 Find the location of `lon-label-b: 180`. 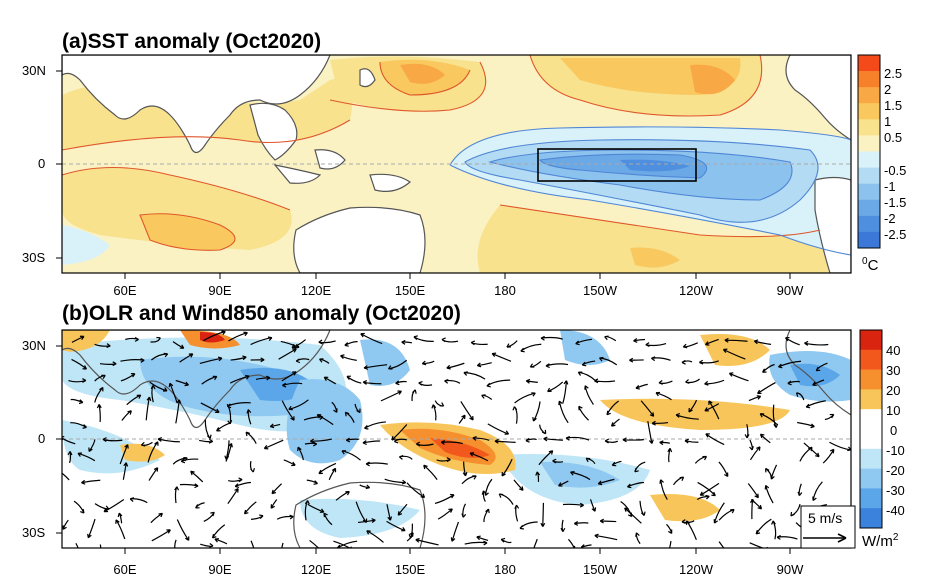

lon-label-b: 180 is located at coordinates (505, 569).